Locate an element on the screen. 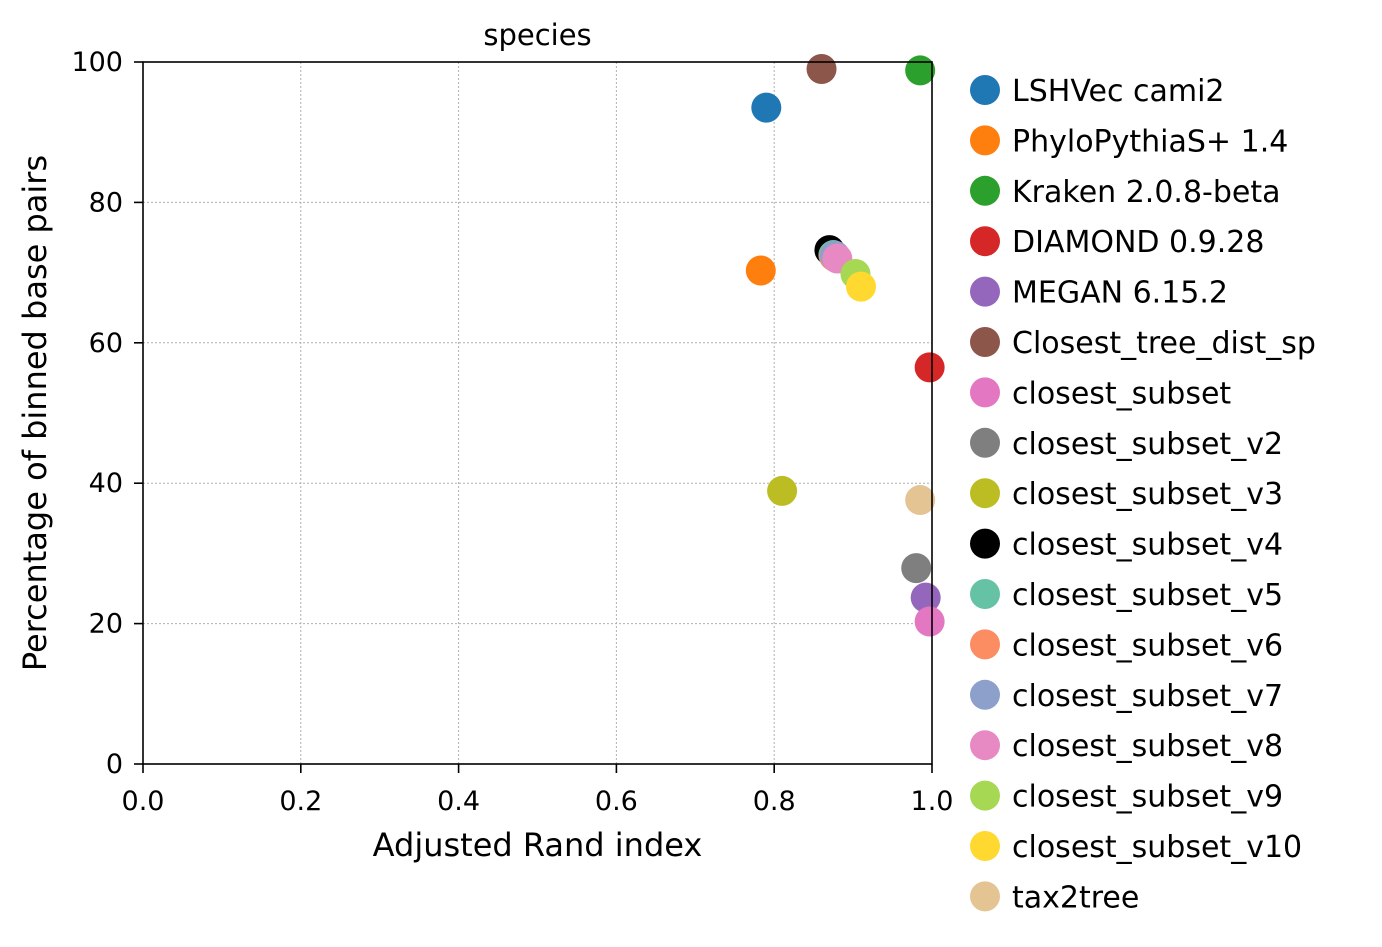 This screenshot has width=1382, height=947. legend-entry-label: closest_subset is located at coordinates (1121, 393).